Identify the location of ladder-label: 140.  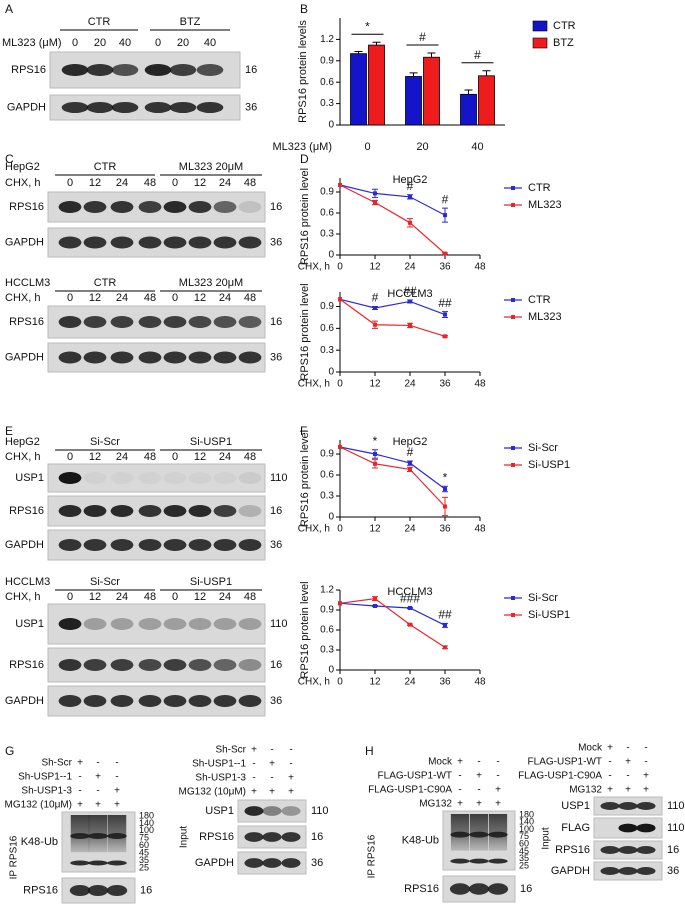
(526, 822).